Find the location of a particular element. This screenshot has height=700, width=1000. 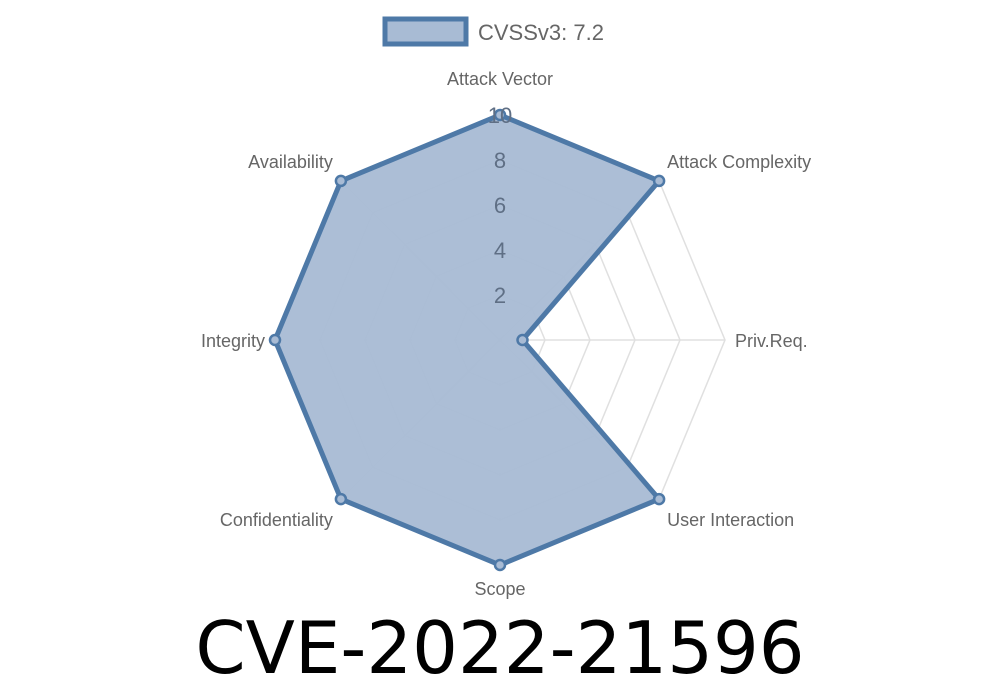

tick-label: 10 is located at coordinates (500, 115).